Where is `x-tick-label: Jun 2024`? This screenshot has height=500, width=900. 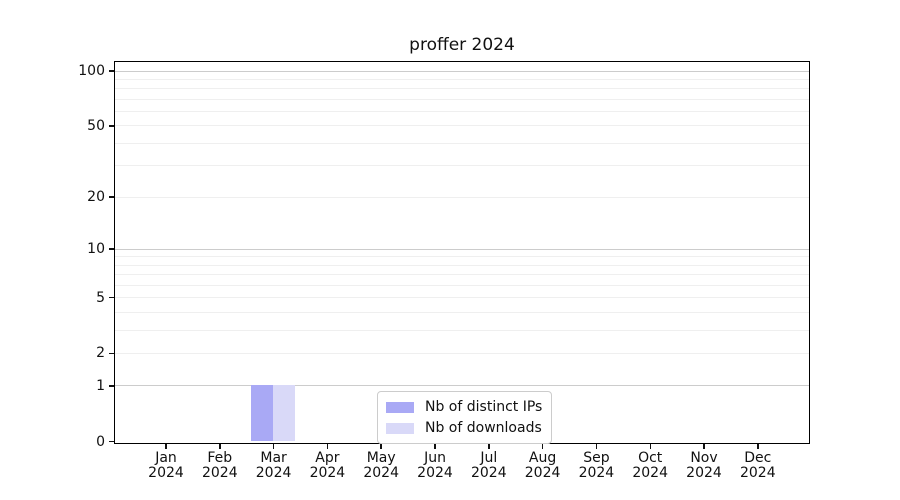 x-tick-label: Jun 2024 is located at coordinates (435, 465).